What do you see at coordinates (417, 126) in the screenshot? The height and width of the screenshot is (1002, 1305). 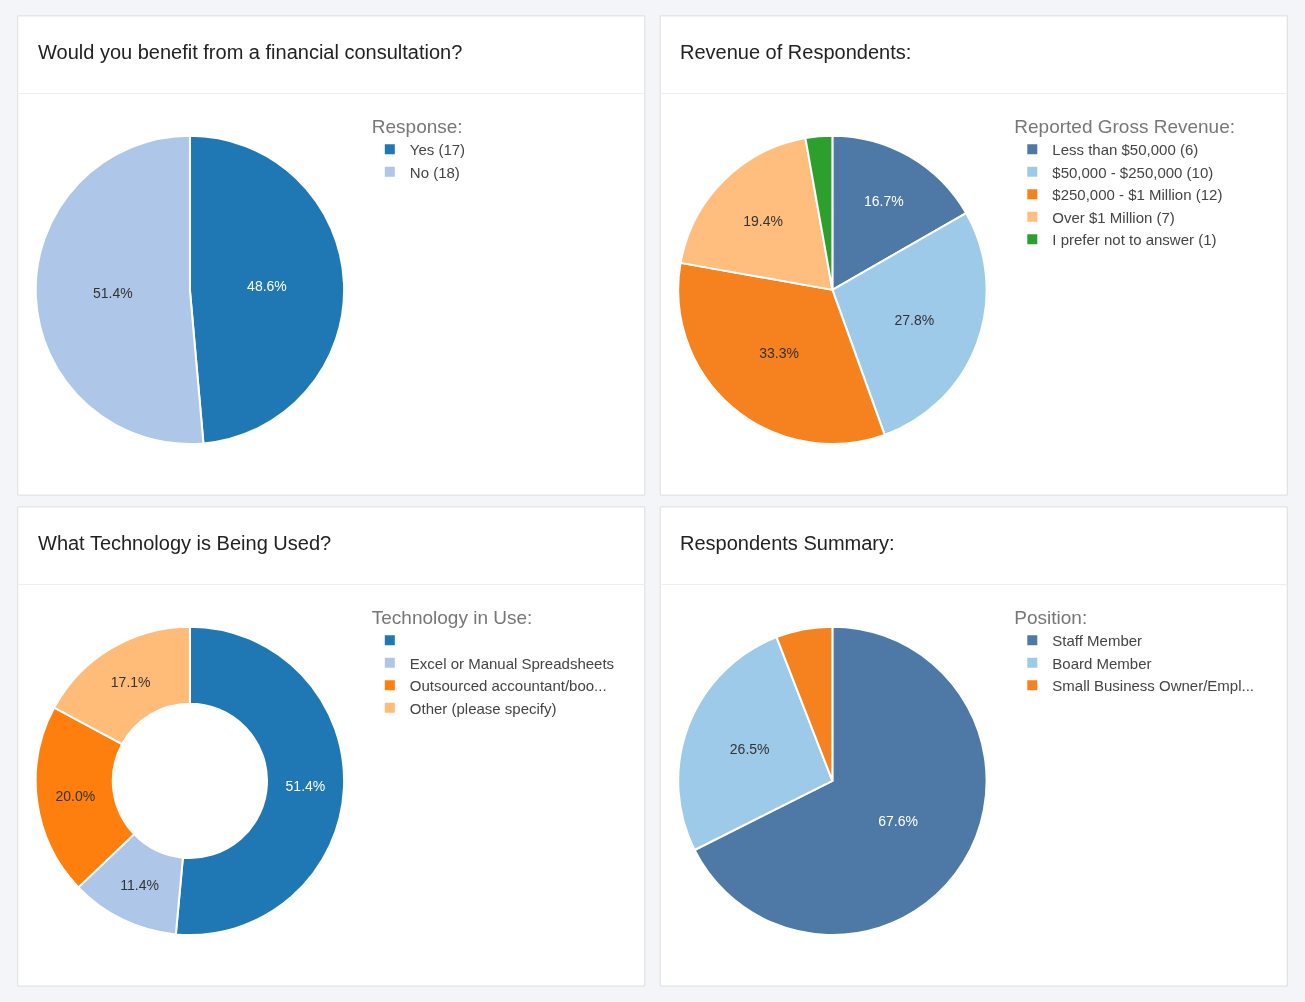 I see `legend-title: Response:` at bounding box center [417, 126].